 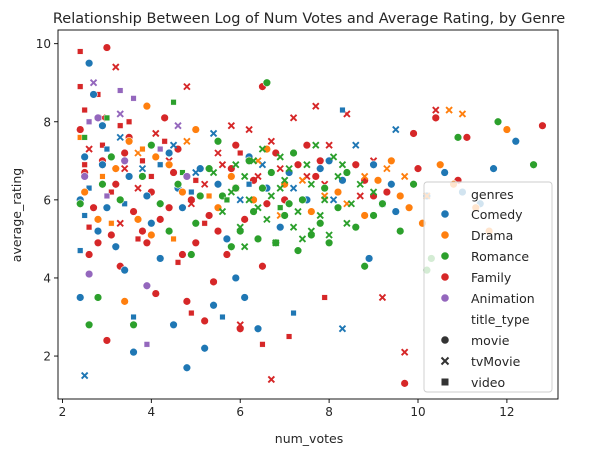 I want to click on legend-tvmovie-label: tvMovie, so click(x=496, y=361).